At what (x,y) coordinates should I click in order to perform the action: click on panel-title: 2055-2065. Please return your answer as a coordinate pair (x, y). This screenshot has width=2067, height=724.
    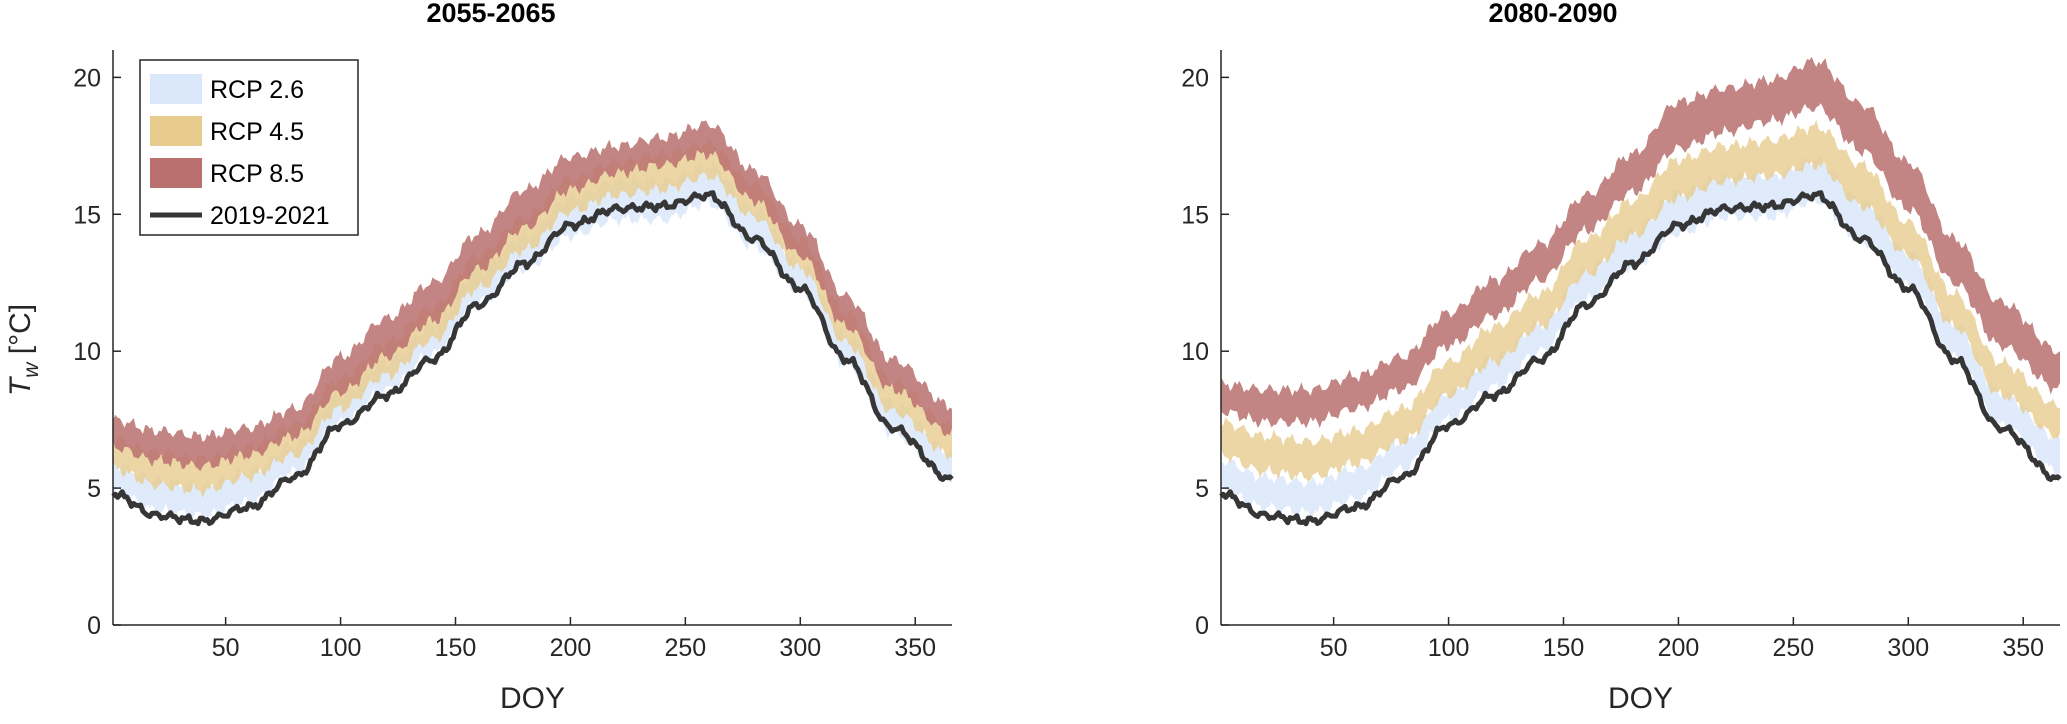
    Looking at the image, I should click on (490, 14).